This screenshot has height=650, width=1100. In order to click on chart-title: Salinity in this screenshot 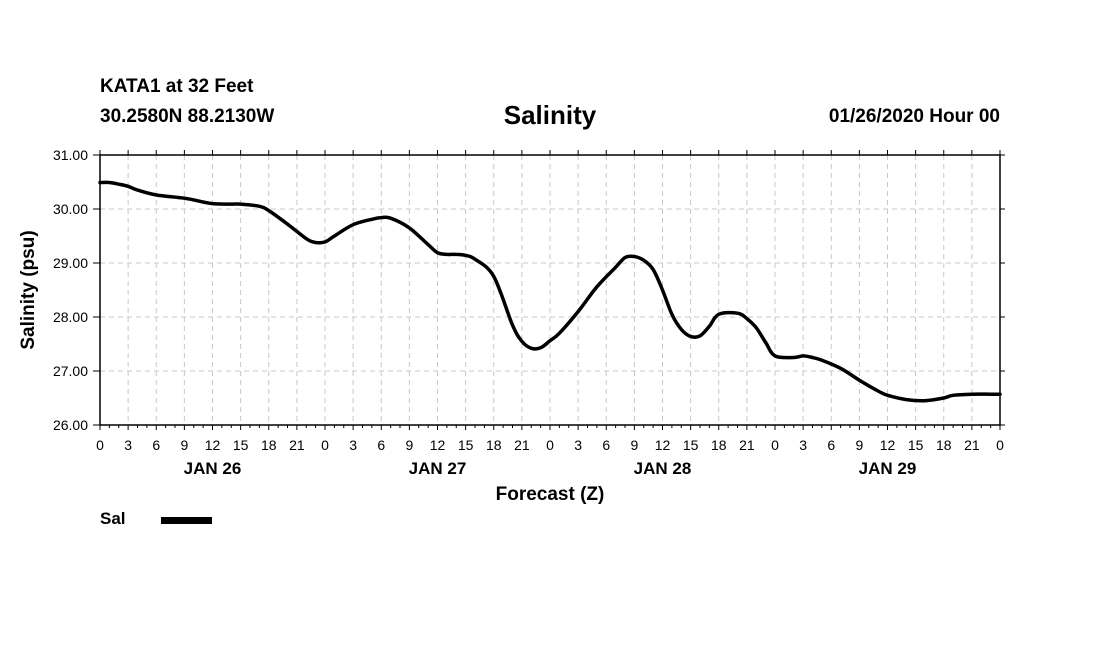, I will do `click(550, 115)`.